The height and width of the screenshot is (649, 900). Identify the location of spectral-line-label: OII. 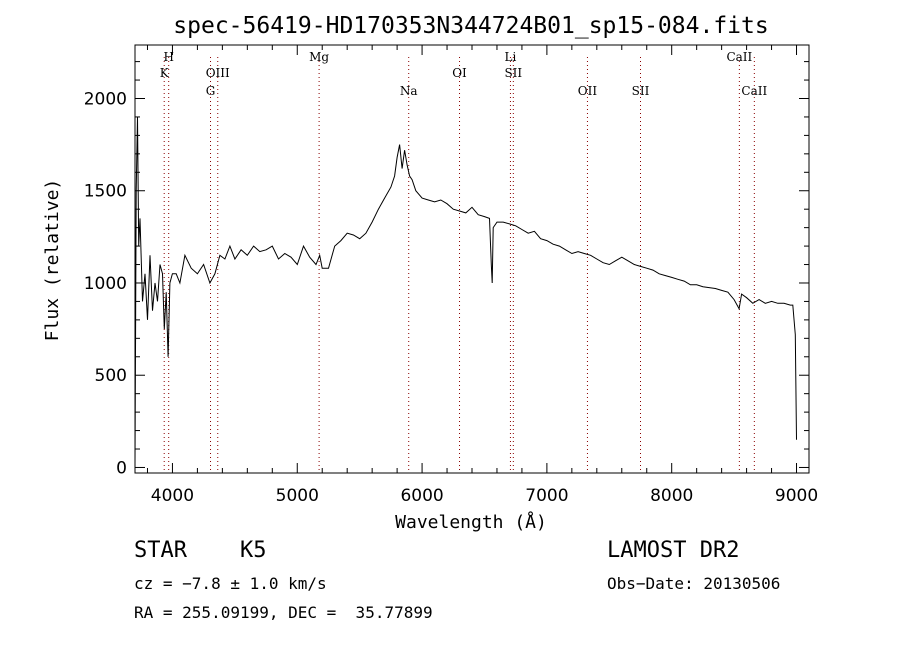
(588, 91).